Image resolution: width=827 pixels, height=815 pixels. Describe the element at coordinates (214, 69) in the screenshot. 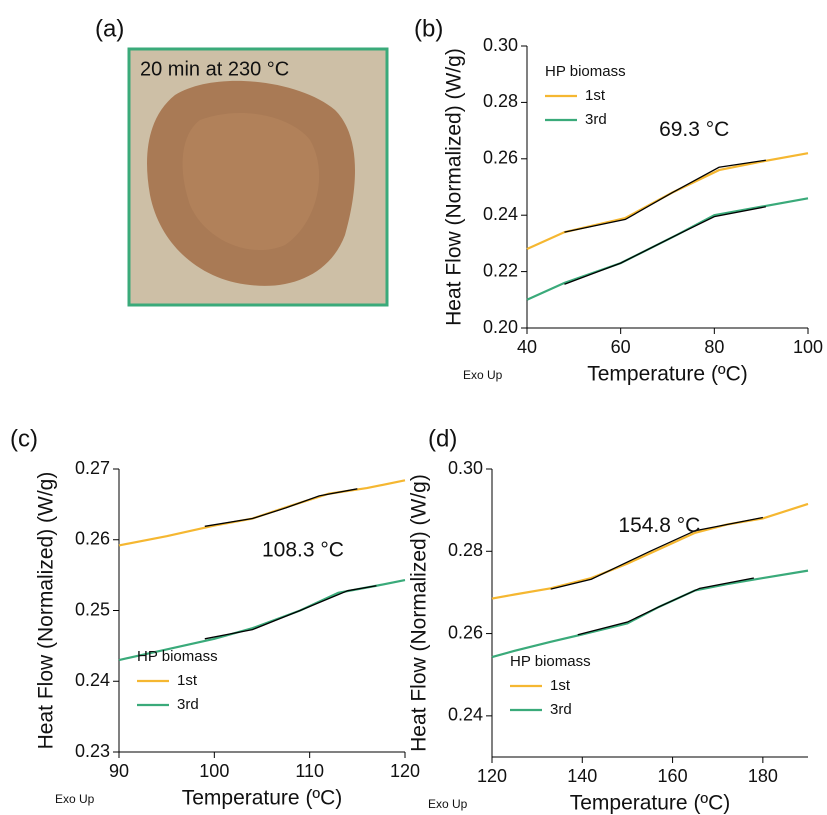

I see `photo-caption: 20 min at 230 °C` at that location.